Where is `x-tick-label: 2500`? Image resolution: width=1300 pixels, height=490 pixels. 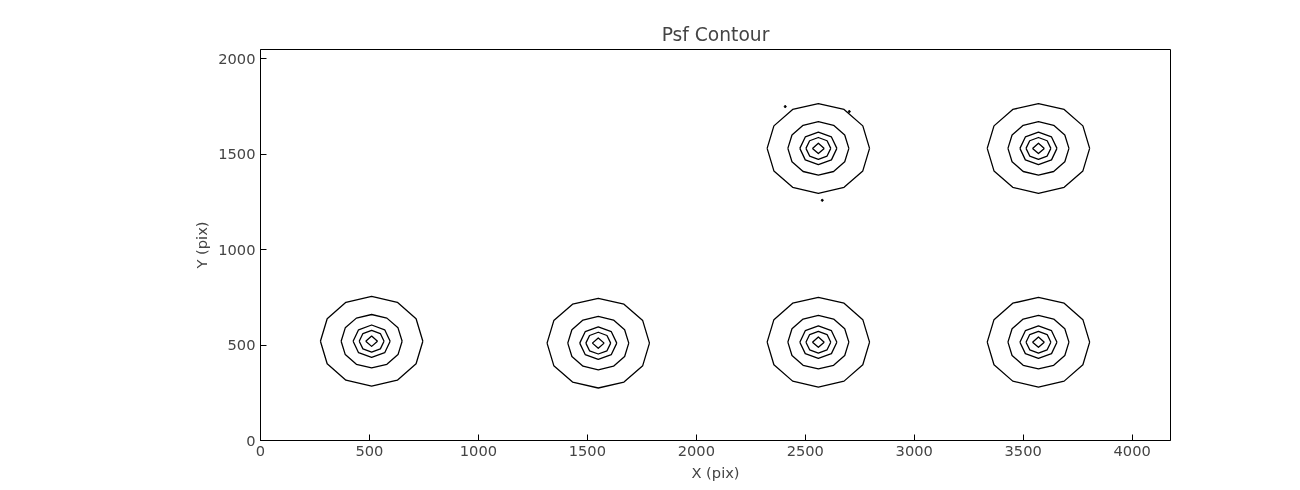 x-tick-label: 2500 is located at coordinates (805, 450).